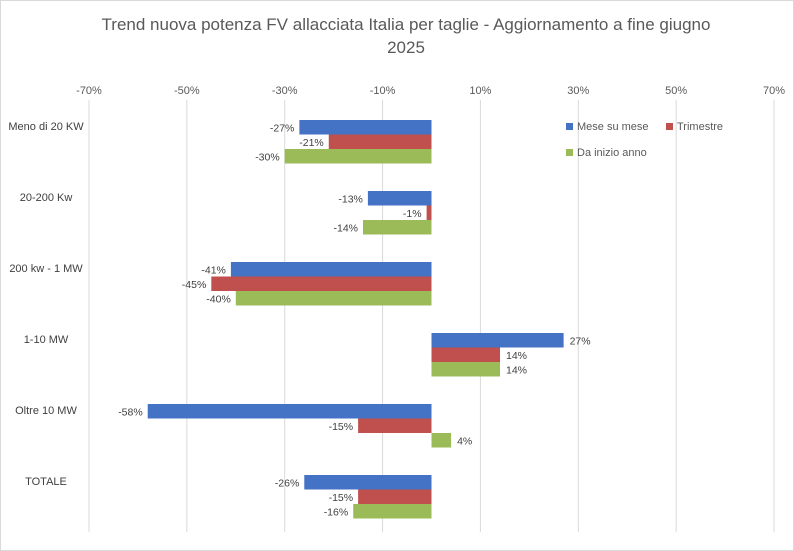 The width and height of the screenshot is (794, 551). I want to click on x-axis-ticks: -70% -50% -30% -10% 10% 30% 50% 70%, so click(430, 91).